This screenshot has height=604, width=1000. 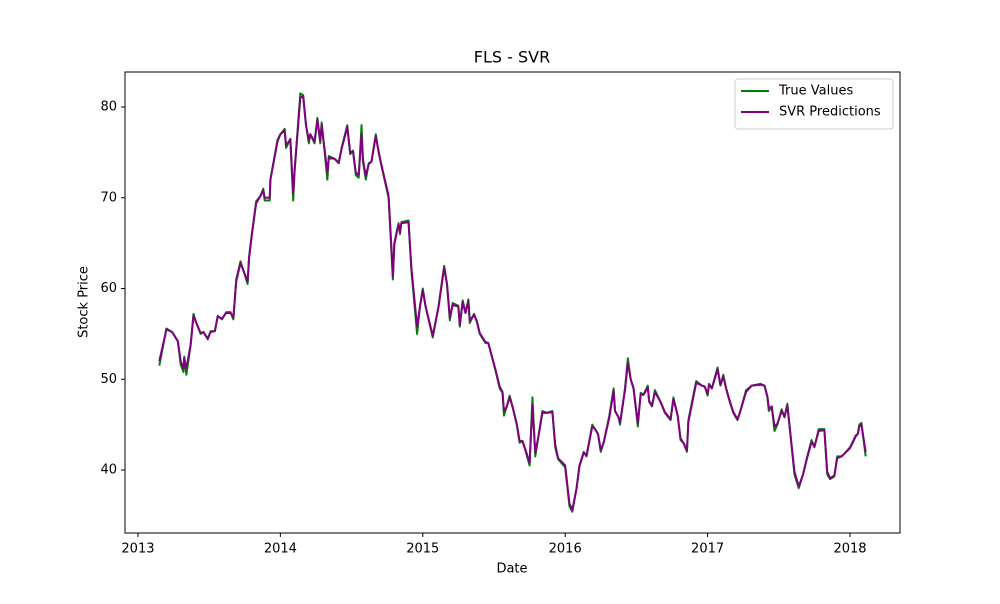 I want to click on y-tick-label: 40, so click(x=108, y=470).